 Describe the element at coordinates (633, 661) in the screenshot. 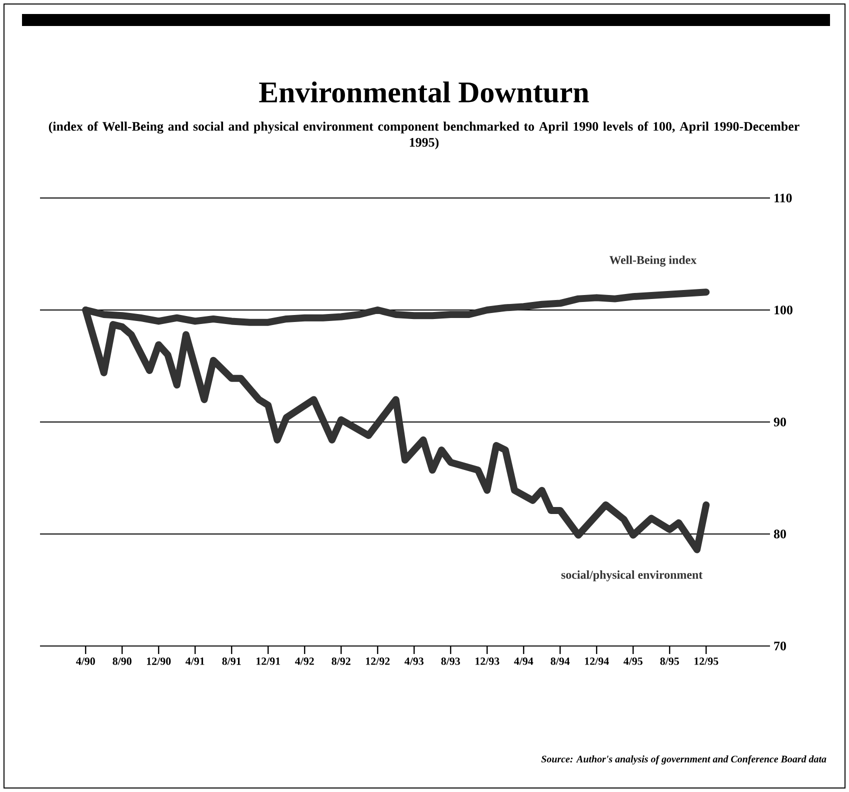

I see `x-tick-label: 4/95` at that location.